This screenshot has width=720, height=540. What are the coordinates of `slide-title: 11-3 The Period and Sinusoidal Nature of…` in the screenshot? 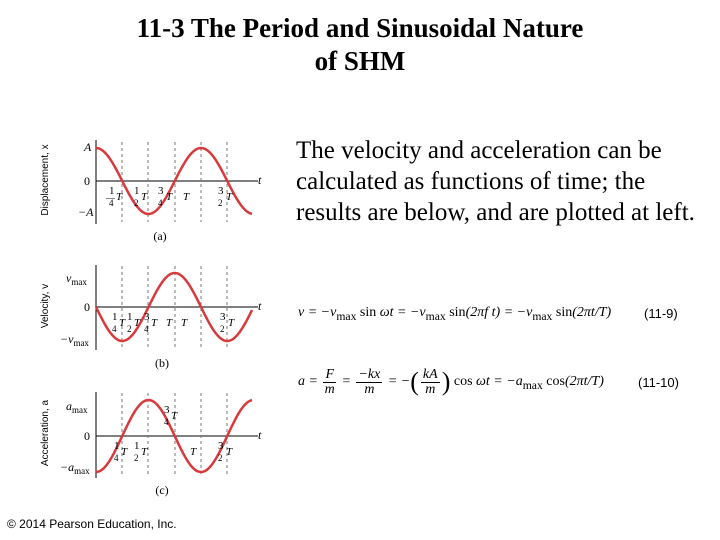 It's located at (360, 45).